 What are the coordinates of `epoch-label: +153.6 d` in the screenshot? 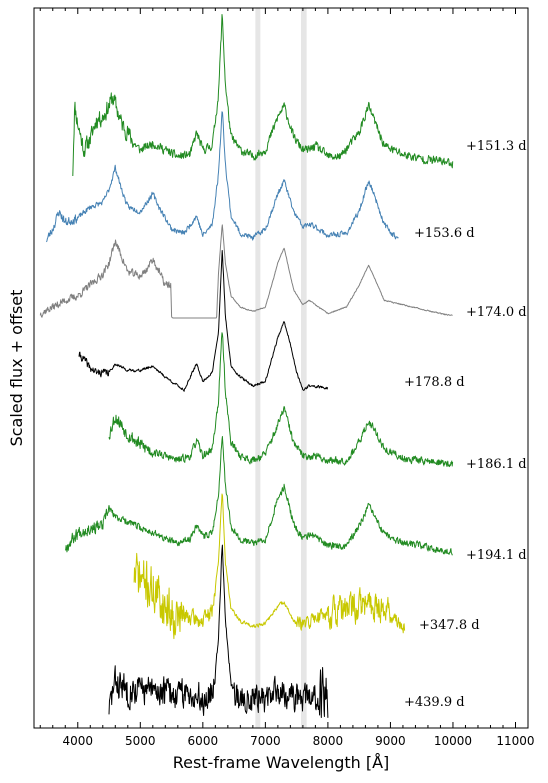 It's located at (444, 233).